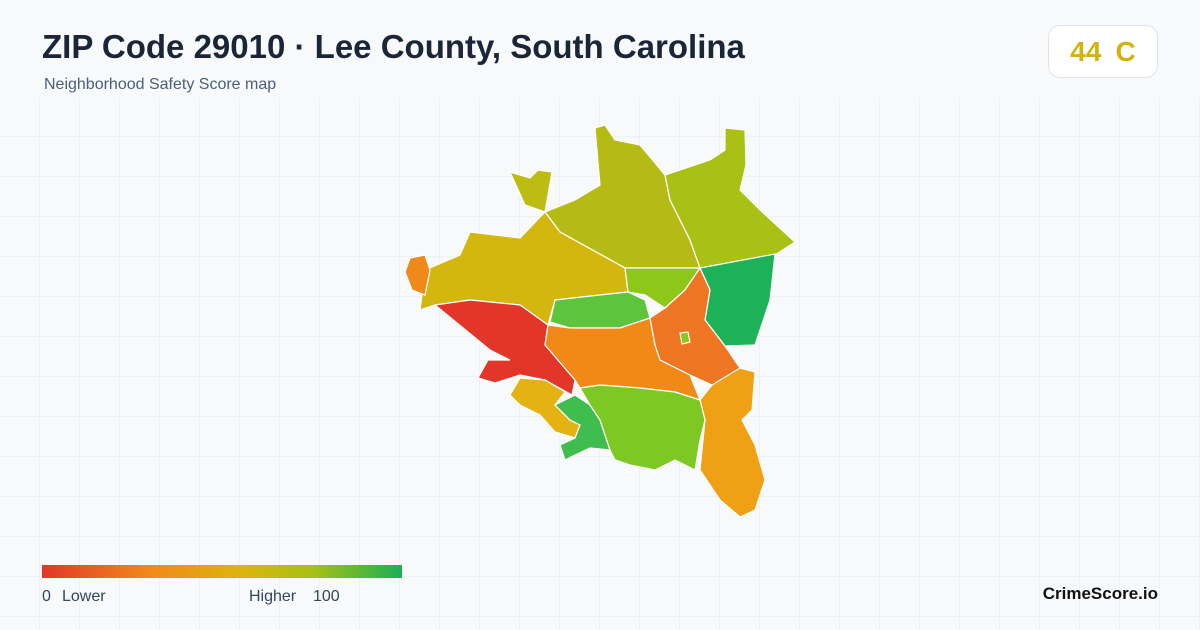 This screenshot has height=630, width=1200. I want to click on legend-max-label: Higher, so click(273, 596).